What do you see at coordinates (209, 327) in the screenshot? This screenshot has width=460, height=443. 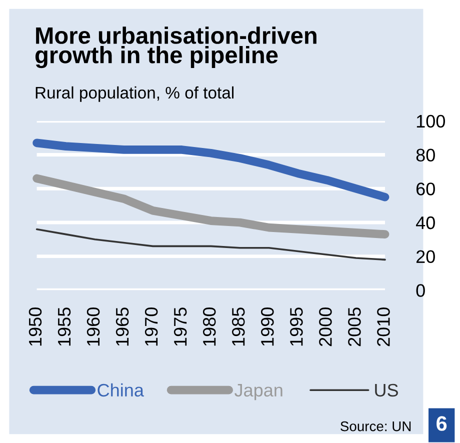 I see `x-tick-label: 1980` at bounding box center [209, 327].